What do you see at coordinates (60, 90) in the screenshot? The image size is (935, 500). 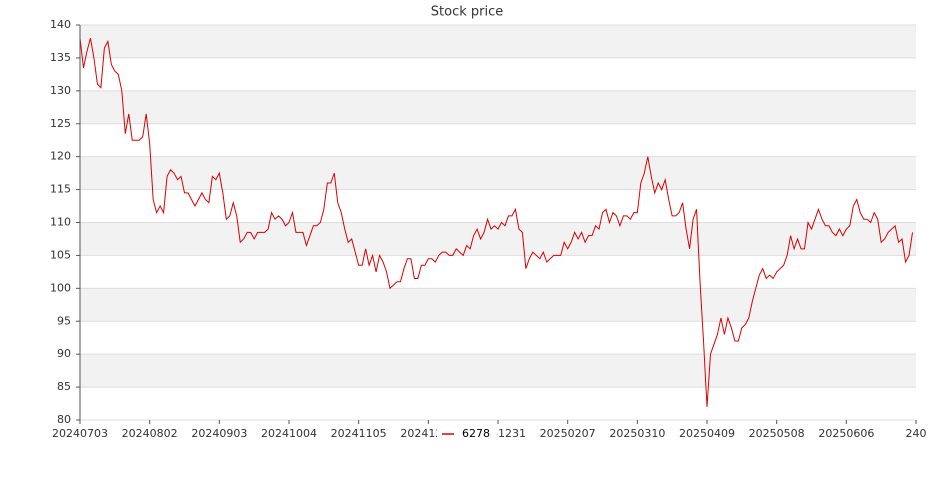 I see `y-tick-label: 130` at bounding box center [60, 90].